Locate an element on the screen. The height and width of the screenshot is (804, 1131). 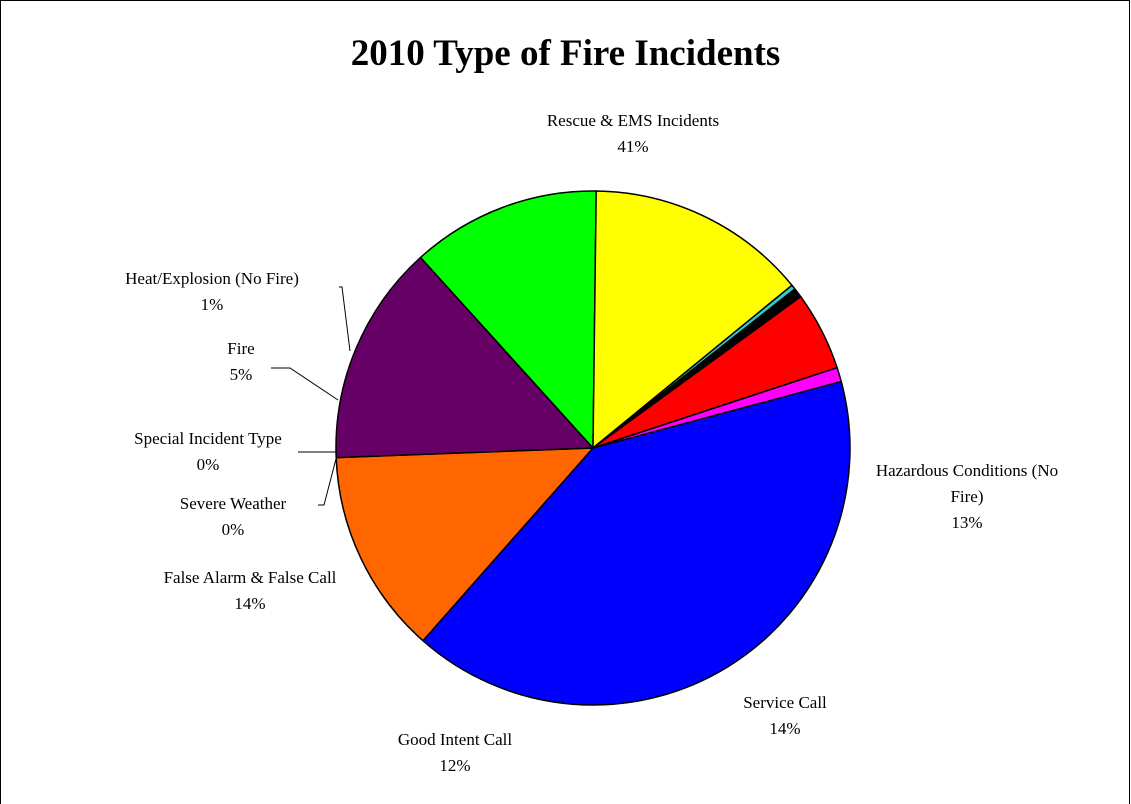
leader-line-severe-weather is located at coordinates (328, 480).